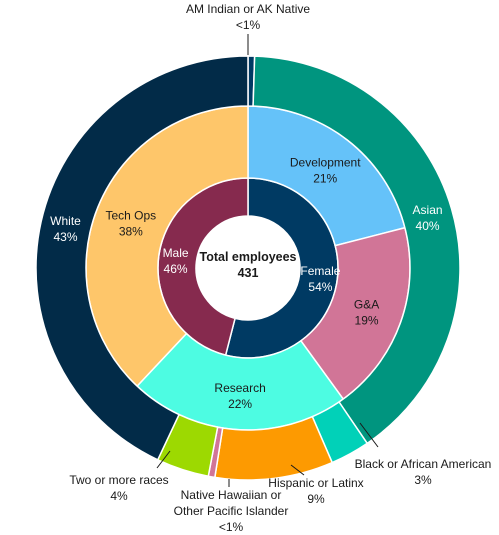 This screenshot has height=535, width=499. I want to click on slice-label: Hispanic or Latinx, so click(315, 483).